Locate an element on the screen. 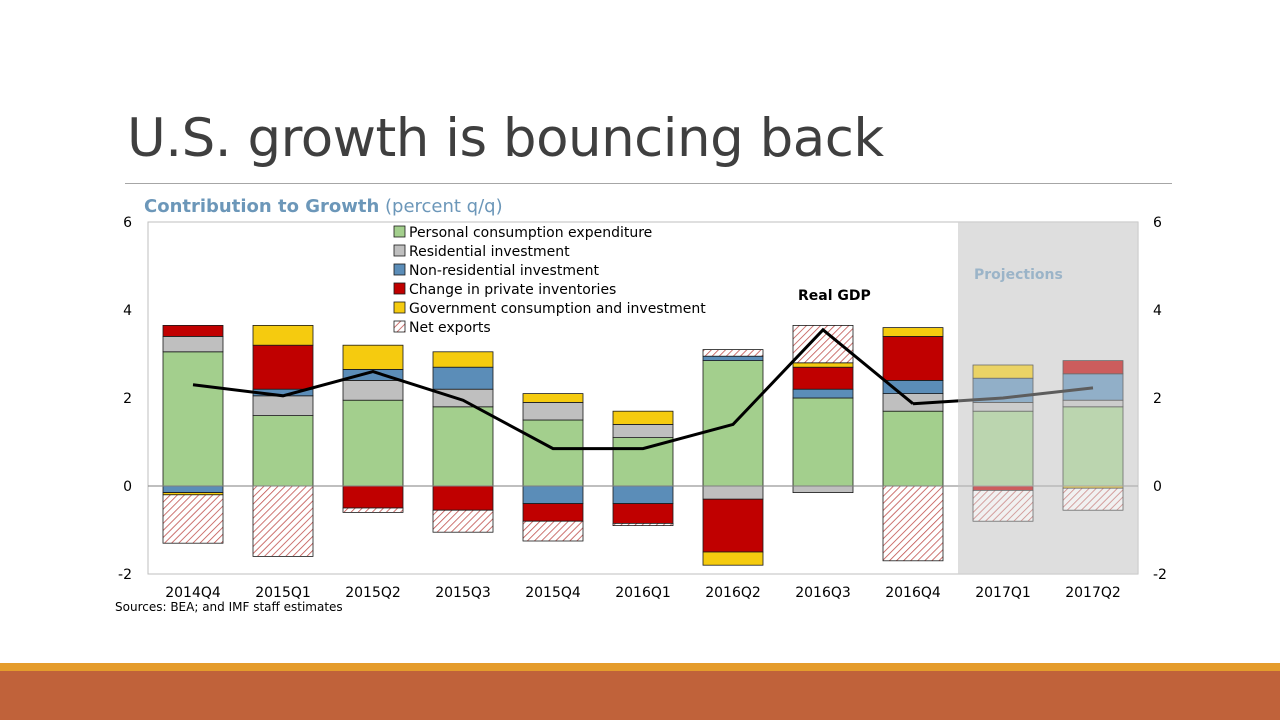 This screenshot has height=720, width=1280. y-tick-right: 4 is located at coordinates (1157, 311).